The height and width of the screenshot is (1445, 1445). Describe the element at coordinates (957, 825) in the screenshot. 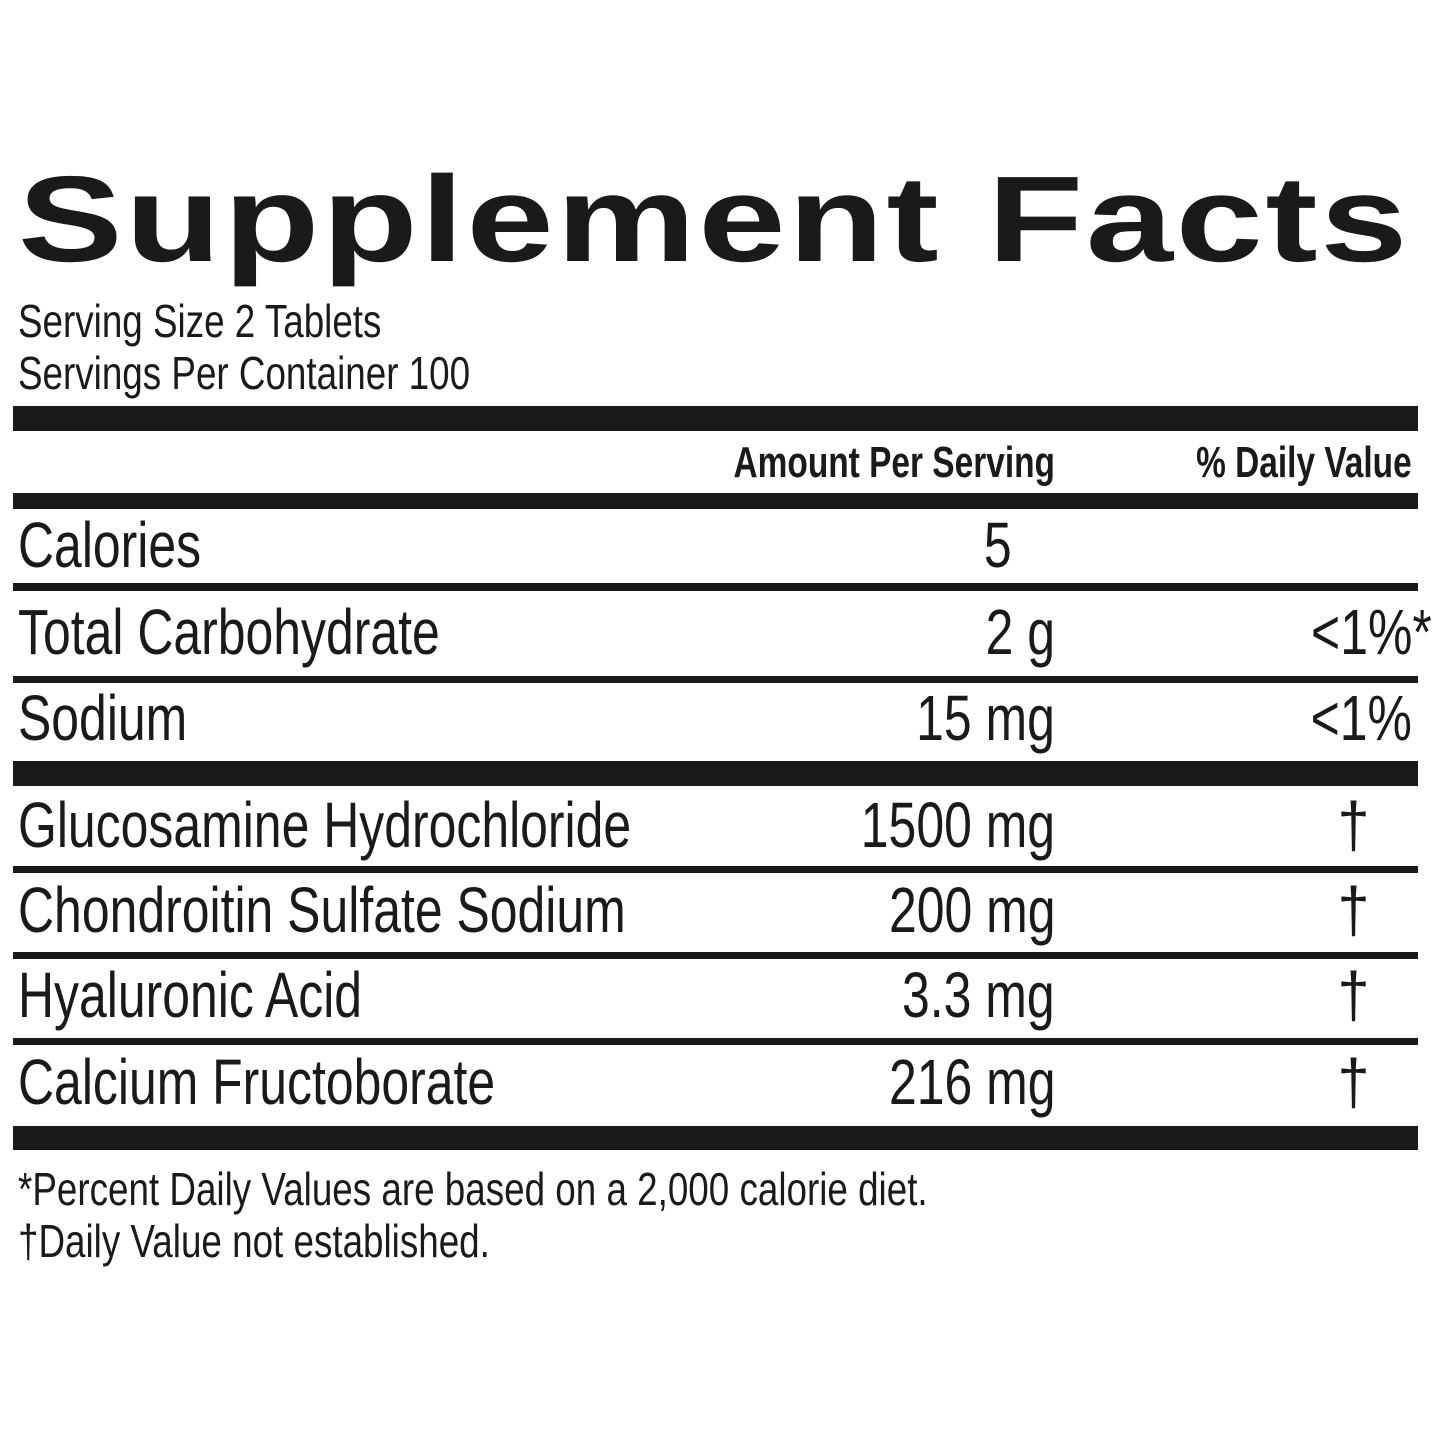

I see `ingredient-amount: 1500 mg` at that location.